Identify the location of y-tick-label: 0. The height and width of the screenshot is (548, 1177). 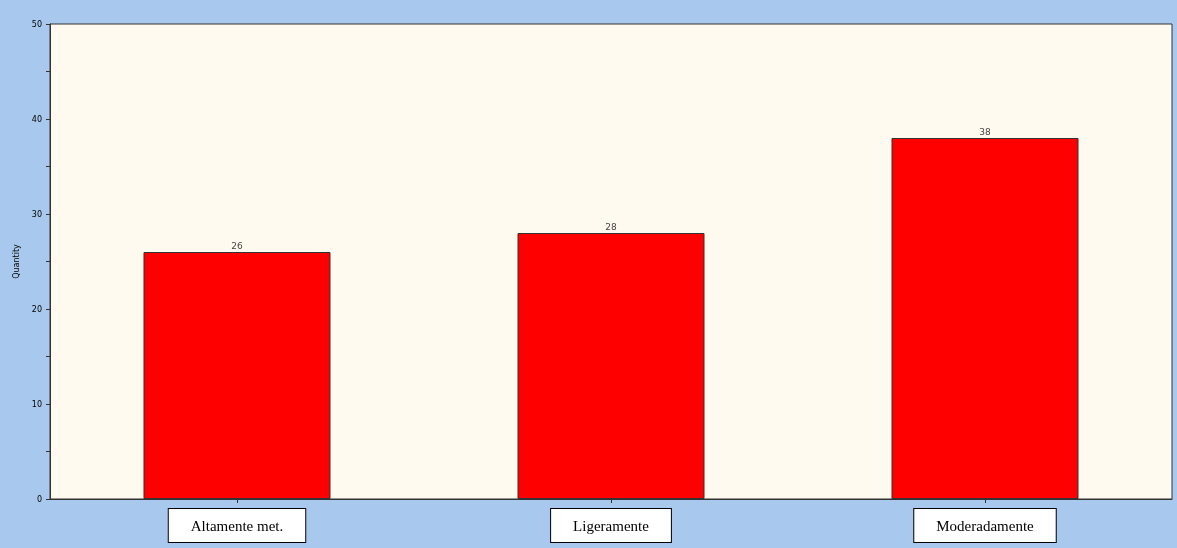
(39, 499).